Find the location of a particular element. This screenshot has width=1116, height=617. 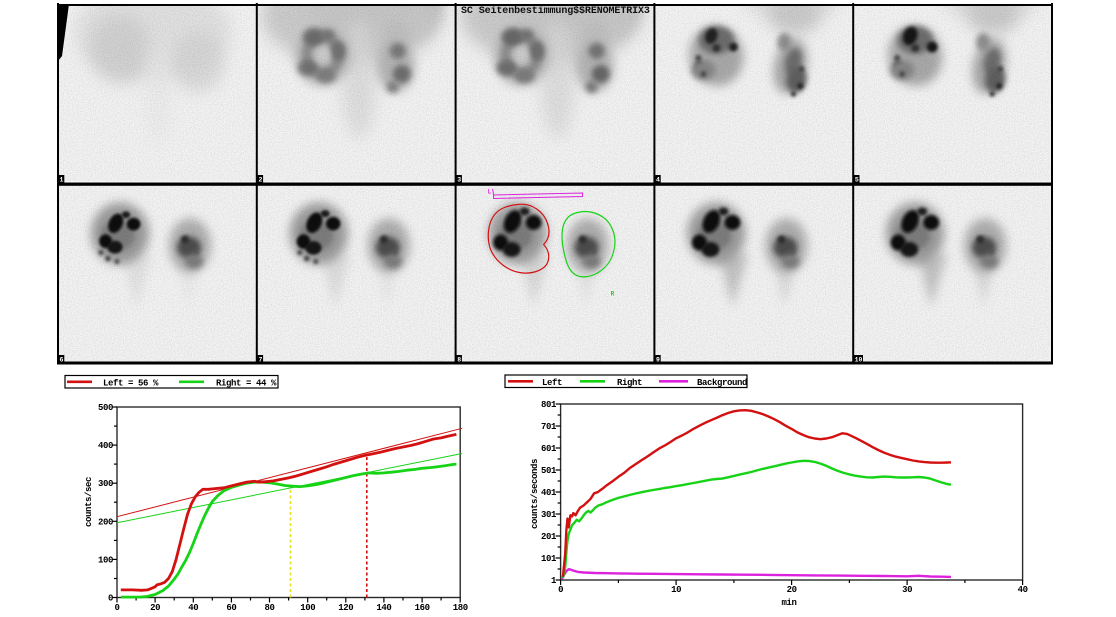

svg-text: 500 is located at coordinates (105, 408).